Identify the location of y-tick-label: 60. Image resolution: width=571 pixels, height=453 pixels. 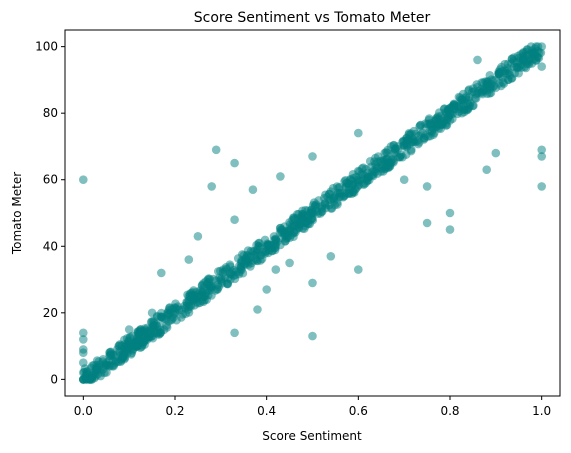
(50, 180).